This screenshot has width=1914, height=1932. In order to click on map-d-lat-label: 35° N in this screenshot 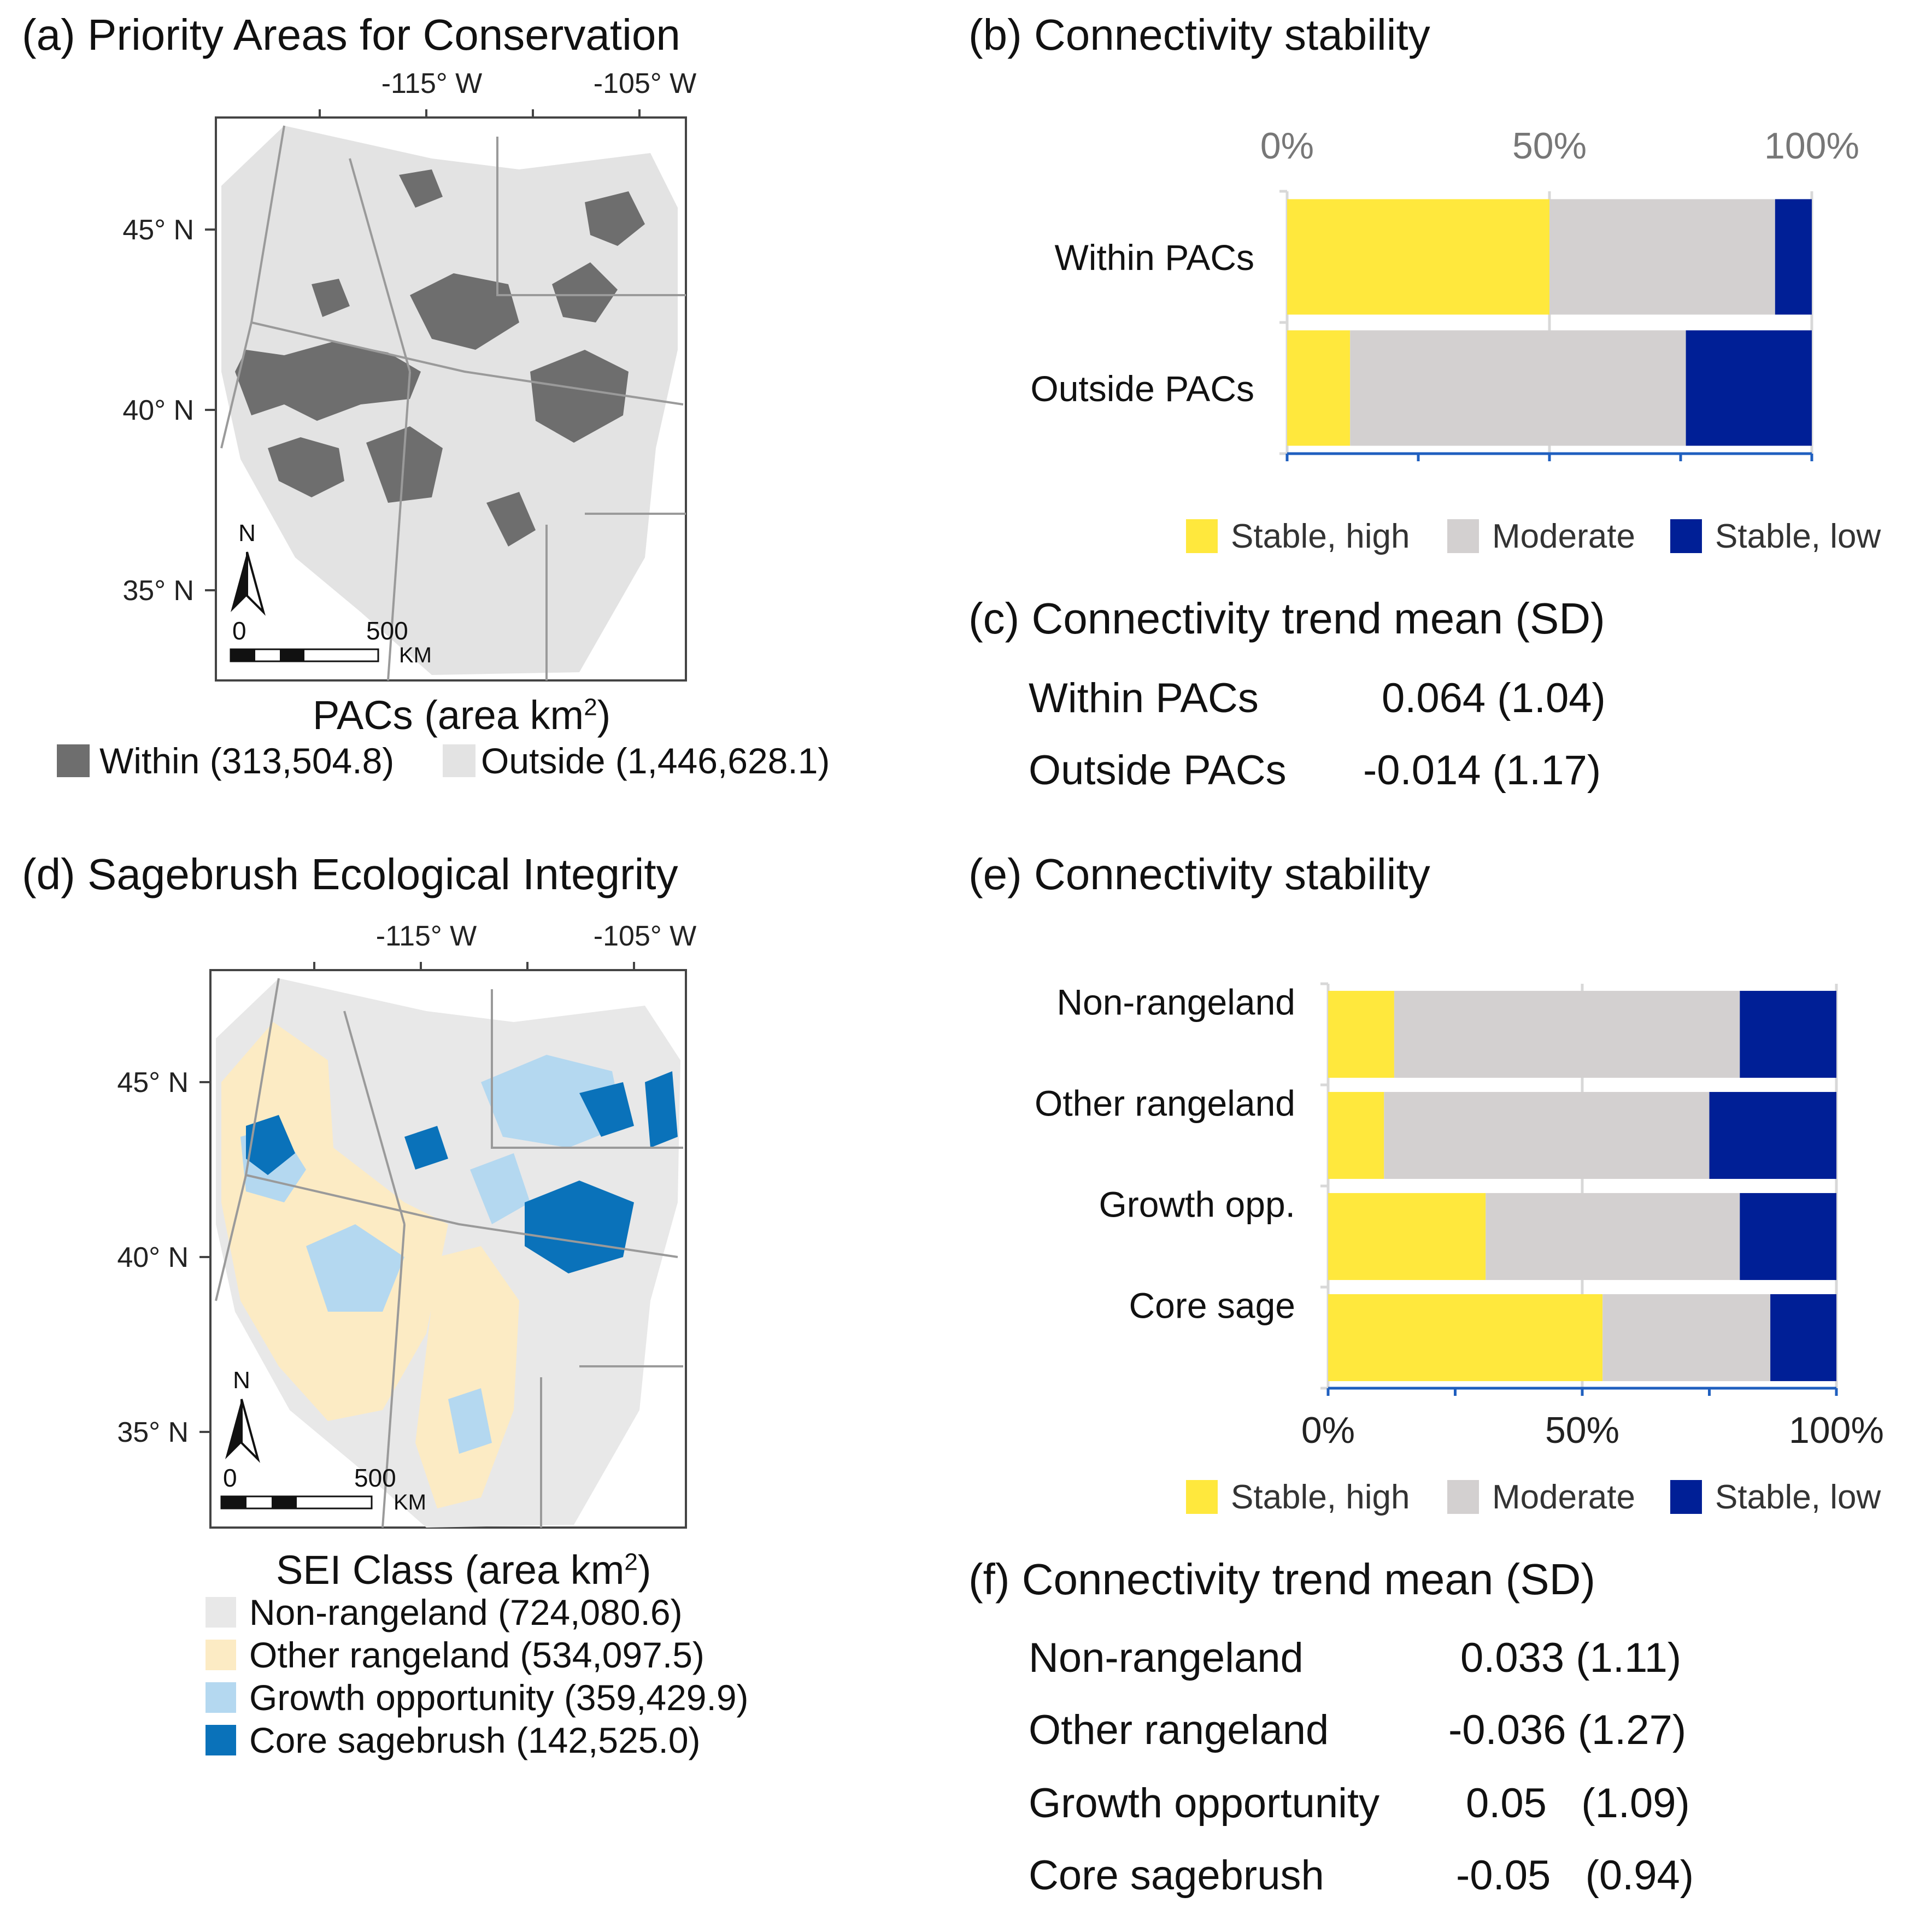, I will do `click(153, 1432)`.